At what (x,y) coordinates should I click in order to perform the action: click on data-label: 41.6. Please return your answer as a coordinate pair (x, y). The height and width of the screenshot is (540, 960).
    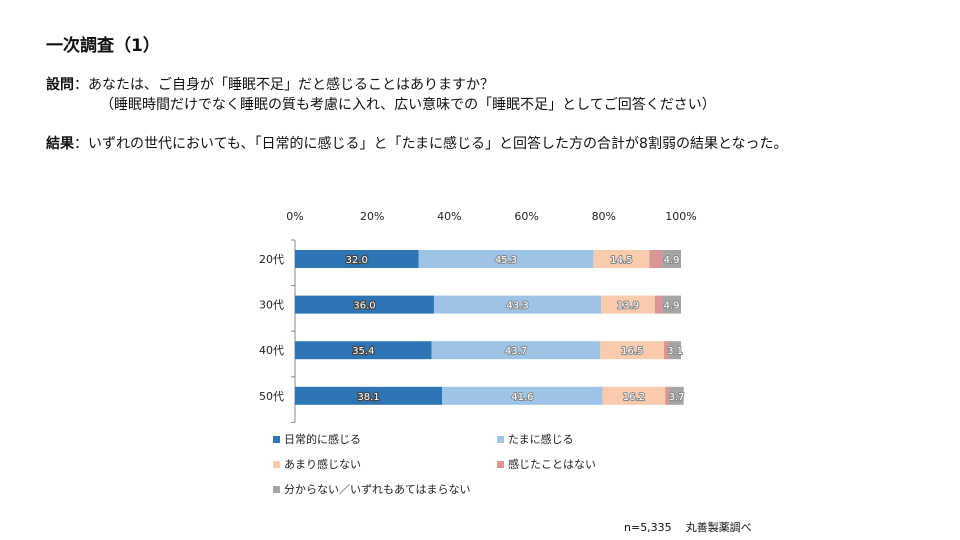
    Looking at the image, I should click on (522, 397).